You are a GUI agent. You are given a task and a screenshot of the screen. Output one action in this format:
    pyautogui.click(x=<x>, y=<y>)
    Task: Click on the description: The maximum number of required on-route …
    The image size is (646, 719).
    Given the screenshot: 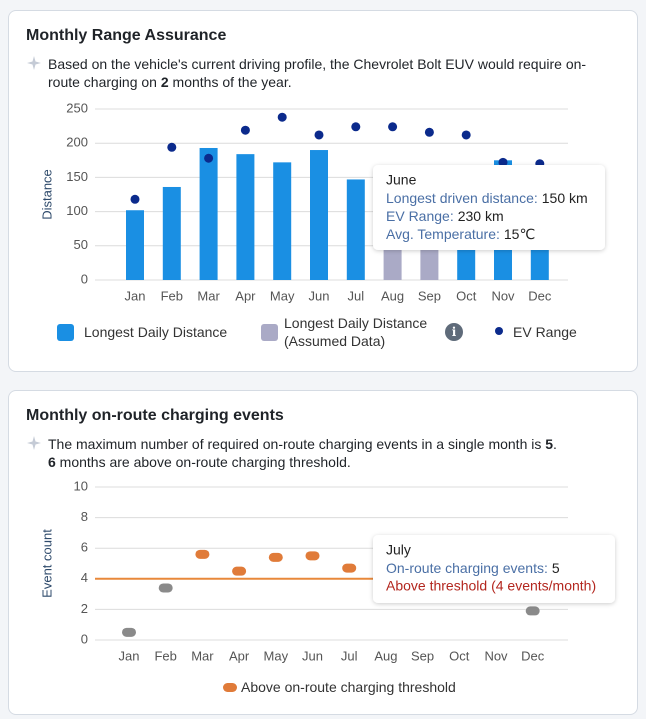 What is the action you would take?
    pyautogui.click(x=328, y=453)
    